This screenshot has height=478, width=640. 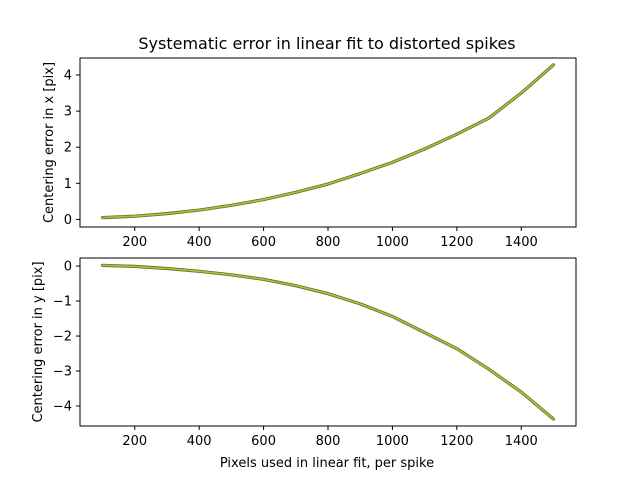 I want to click on y-tick-label: 4, so click(x=68, y=75).